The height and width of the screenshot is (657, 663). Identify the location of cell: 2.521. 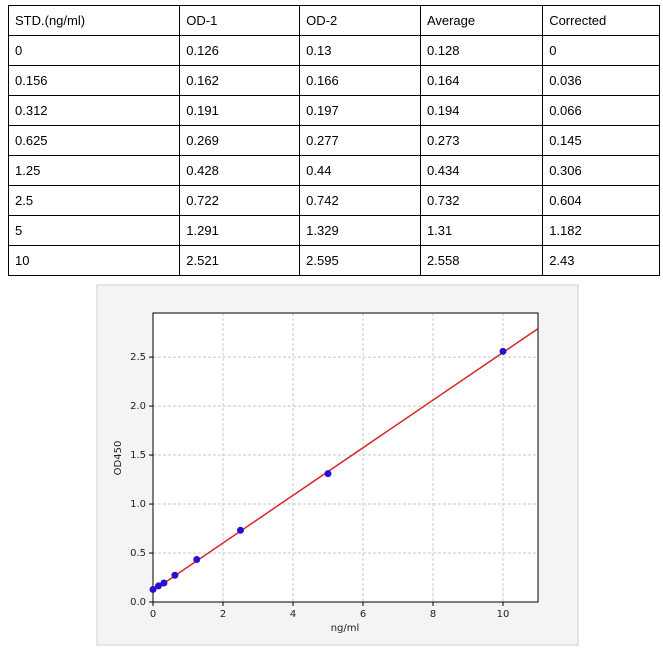
(240, 260).